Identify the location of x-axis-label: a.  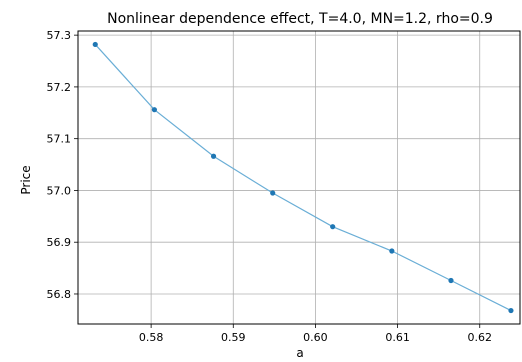
(299, 353).